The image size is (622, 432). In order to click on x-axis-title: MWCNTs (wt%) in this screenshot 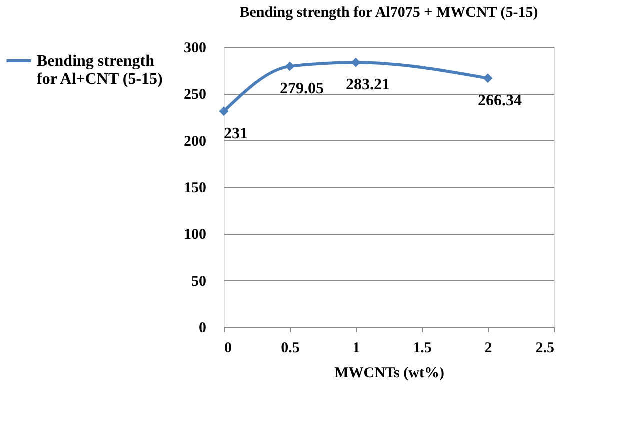, I will do `click(389, 374)`.